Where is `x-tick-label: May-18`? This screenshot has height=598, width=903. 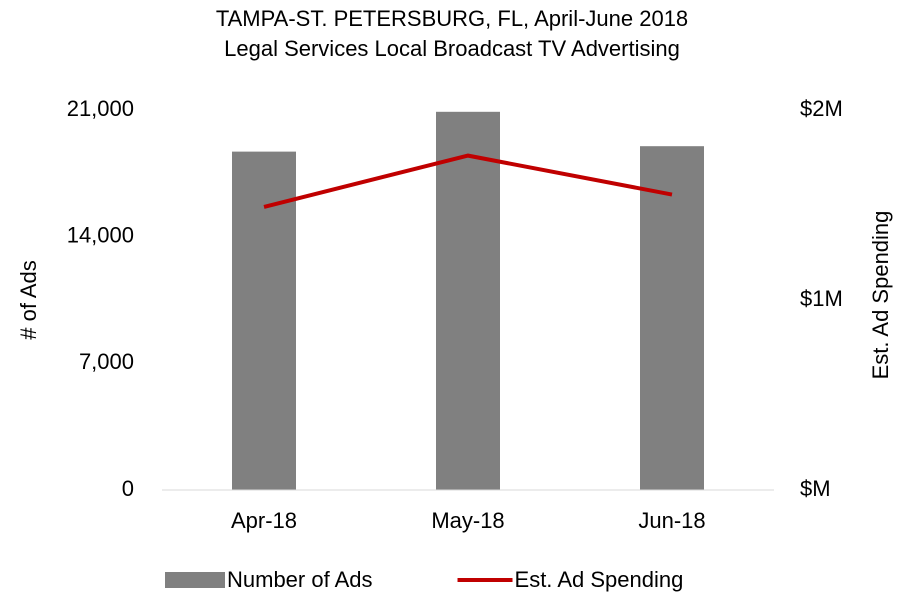
x-tick-label: May-18 is located at coordinates (467, 520).